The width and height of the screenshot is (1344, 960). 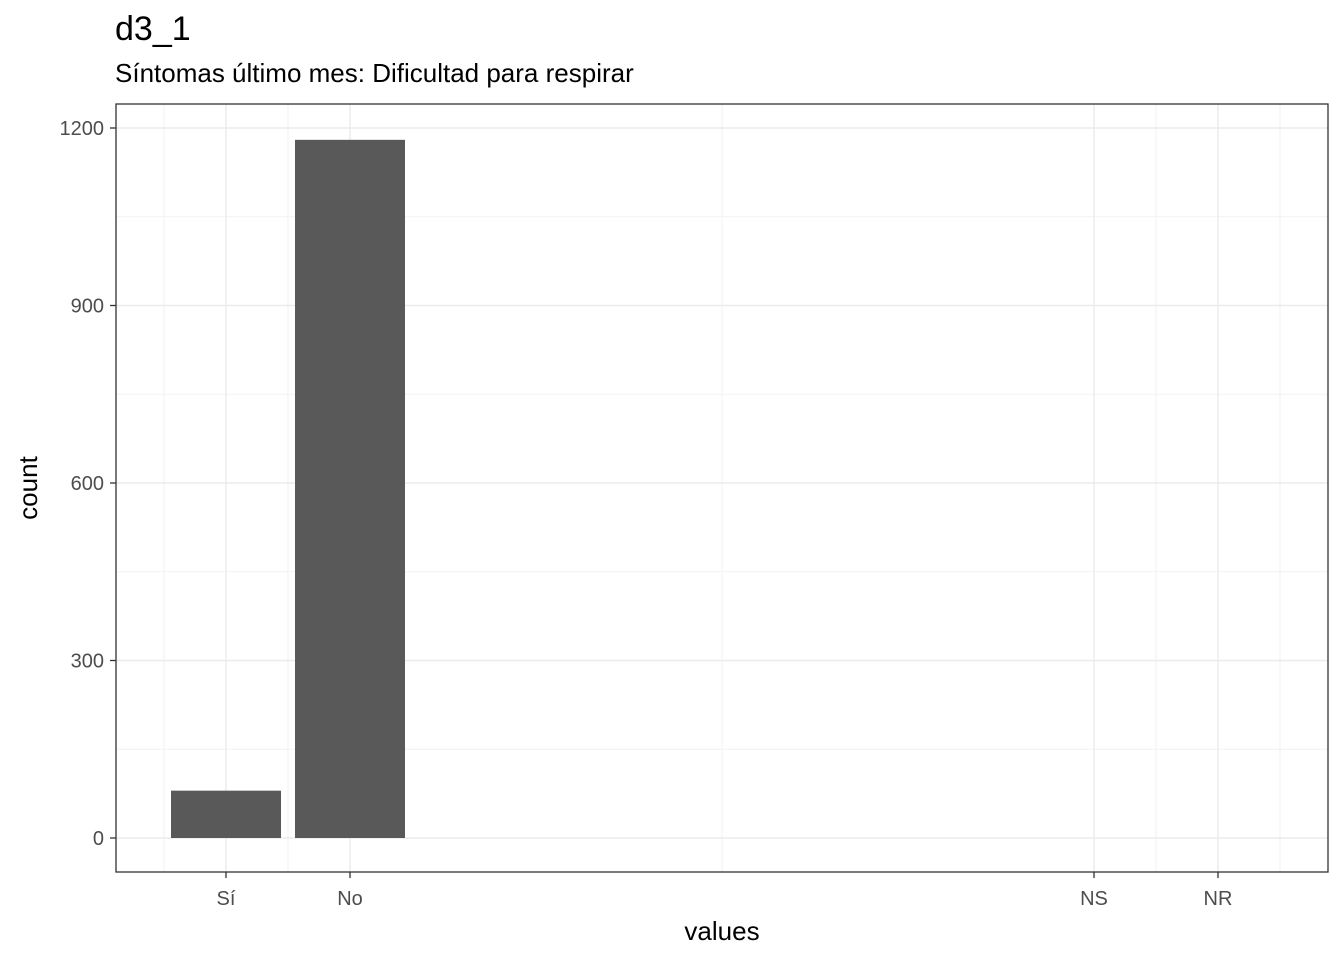 I want to click on x-tick-label: NS, so click(x=1094, y=899).